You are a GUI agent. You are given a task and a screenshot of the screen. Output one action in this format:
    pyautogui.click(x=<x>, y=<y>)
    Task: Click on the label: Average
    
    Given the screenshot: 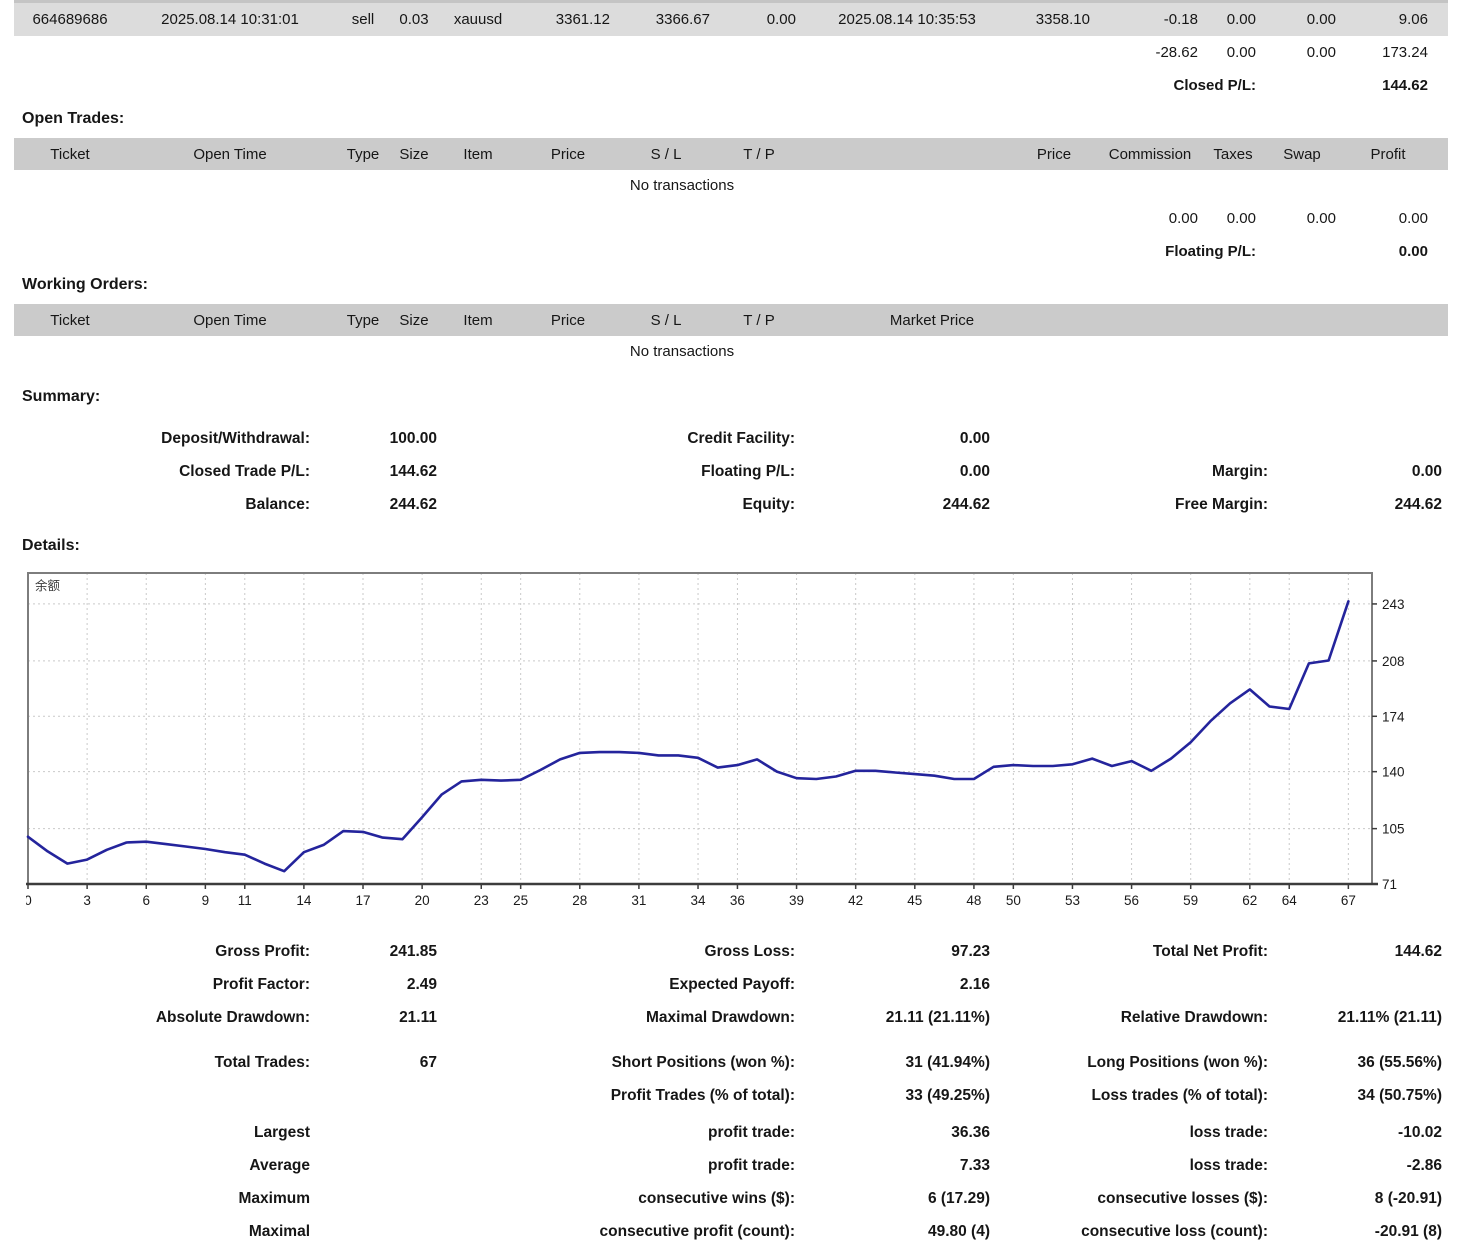 What is the action you would take?
    pyautogui.click(x=279, y=1165)
    